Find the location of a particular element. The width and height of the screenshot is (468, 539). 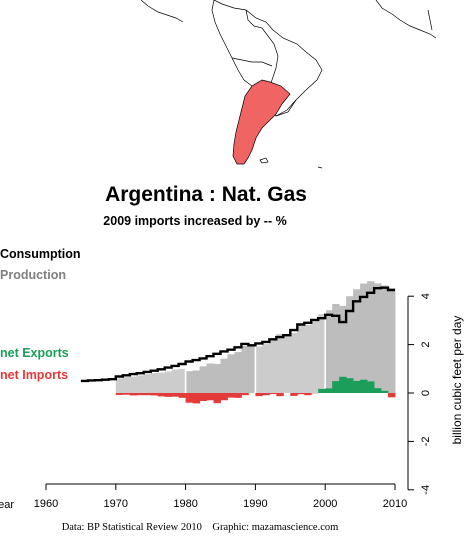

legend-production: Production is located at coordinates (33, 275).